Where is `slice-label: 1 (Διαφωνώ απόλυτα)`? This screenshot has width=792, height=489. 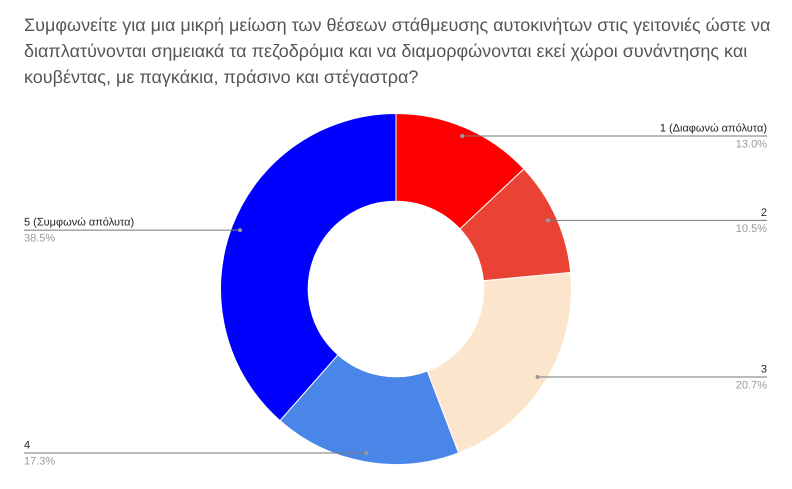
slice-label: 1 (Διαφωνώ απόλυτα) is located at coordinates (713, 128).